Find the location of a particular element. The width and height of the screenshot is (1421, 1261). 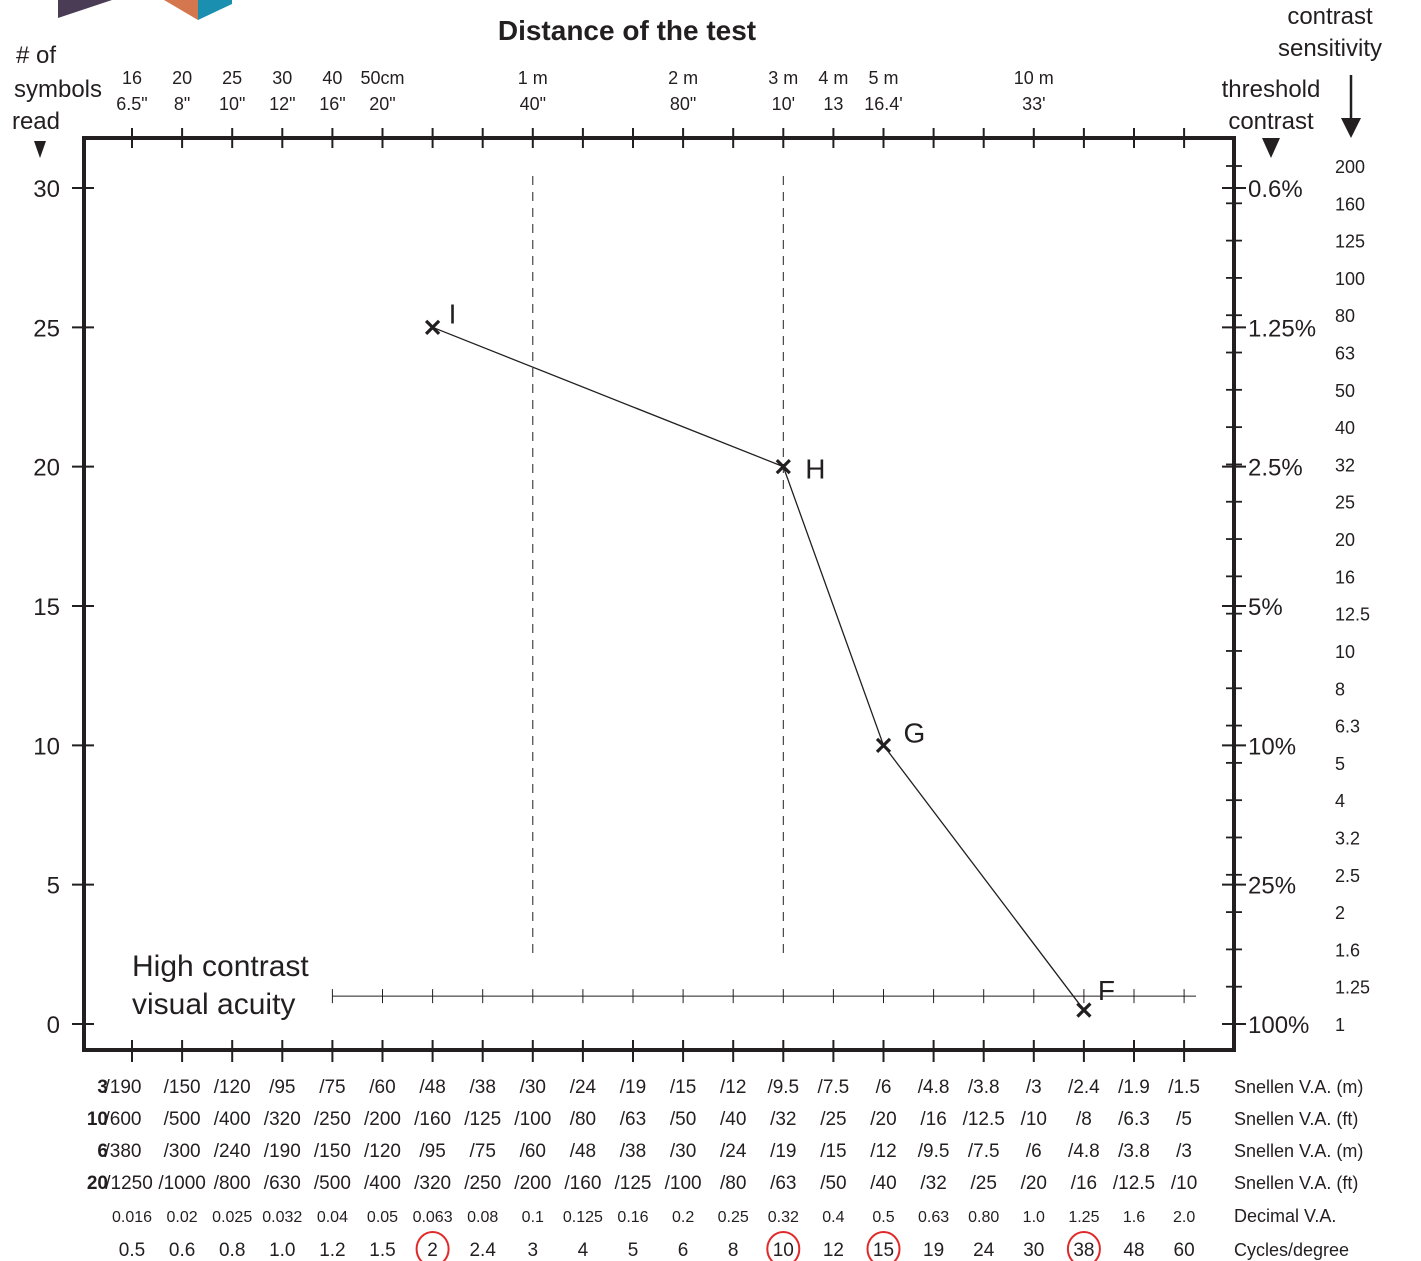

row-value: 0.063 is located at coordinates (433, 1217).